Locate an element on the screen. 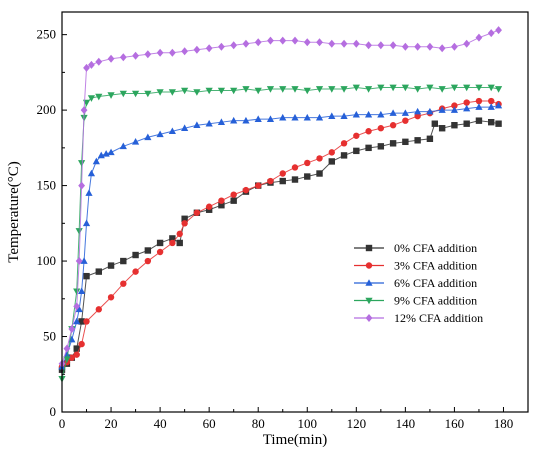  x-tick-label: 80 is located at coordinates (258, 423).